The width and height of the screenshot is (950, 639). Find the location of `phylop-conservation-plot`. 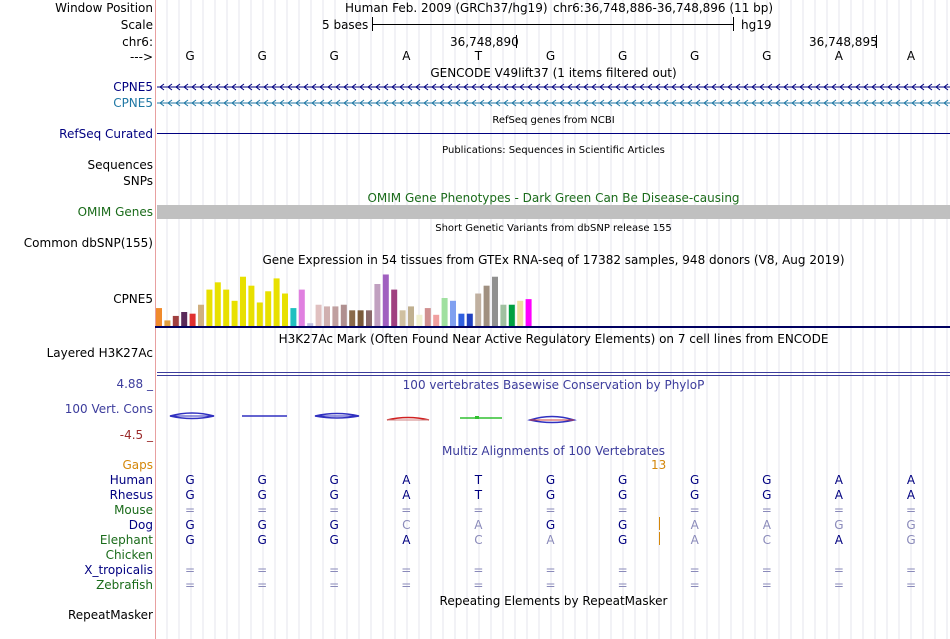

phylop-conservation-plot is located at coordinates (553, 418).